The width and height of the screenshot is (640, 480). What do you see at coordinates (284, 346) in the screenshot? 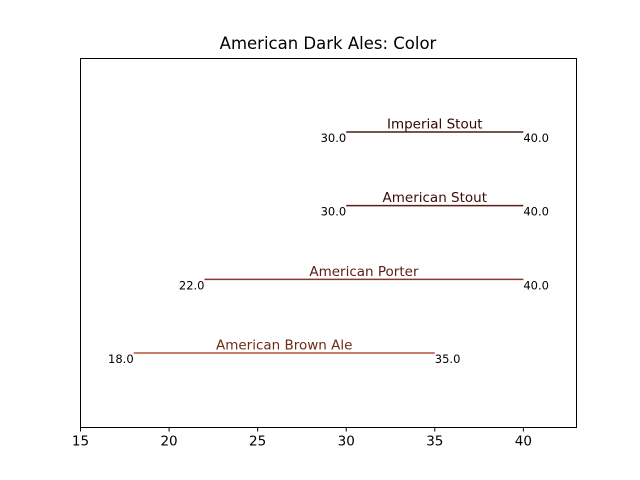
I see `series-label: American Brown Ale` at bounding box center [284, 346].